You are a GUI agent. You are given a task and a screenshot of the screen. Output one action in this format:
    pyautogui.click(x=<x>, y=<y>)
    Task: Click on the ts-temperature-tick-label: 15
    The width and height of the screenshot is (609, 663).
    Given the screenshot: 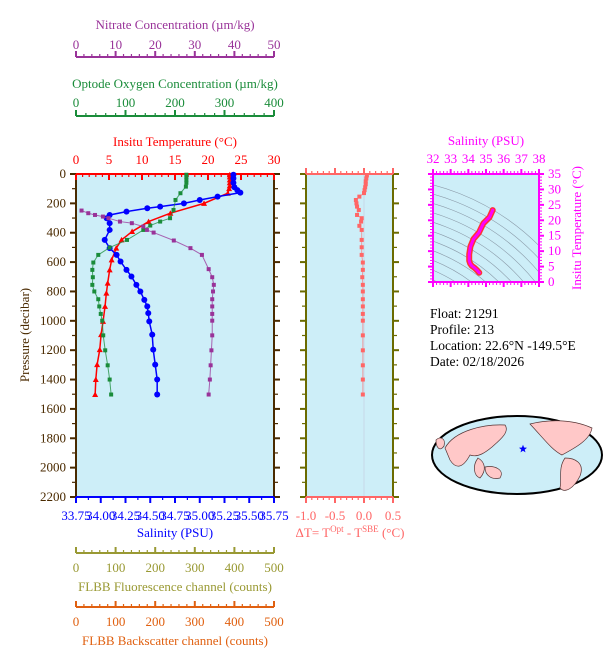 What is the action you would take?
    pyautogui.click(x=554, y=235)
    